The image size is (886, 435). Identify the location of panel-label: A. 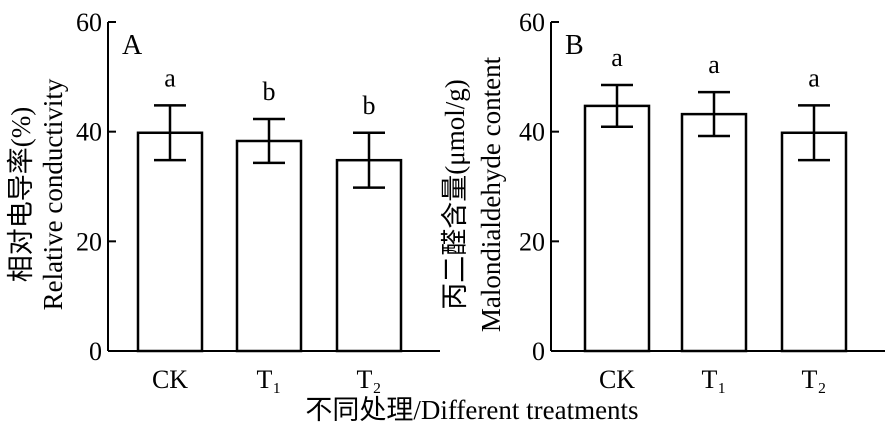
(132, 45).